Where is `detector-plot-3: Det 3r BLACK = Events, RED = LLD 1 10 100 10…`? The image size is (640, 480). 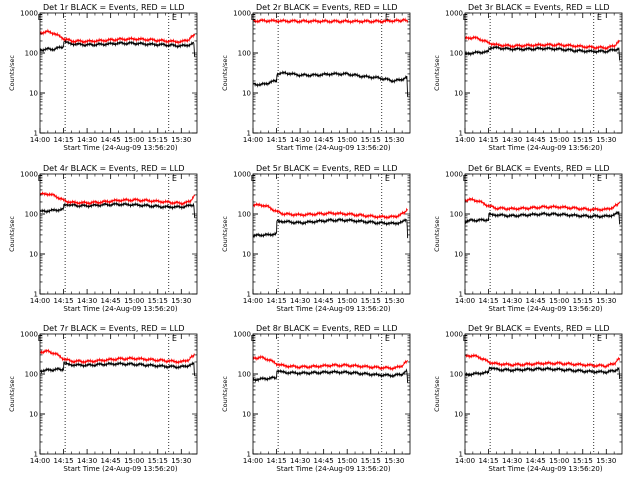 detector-plot-3: Det 3r BLACK = Events, RED = LLD 1 10 100 10… is located at coordinates (528, 77).